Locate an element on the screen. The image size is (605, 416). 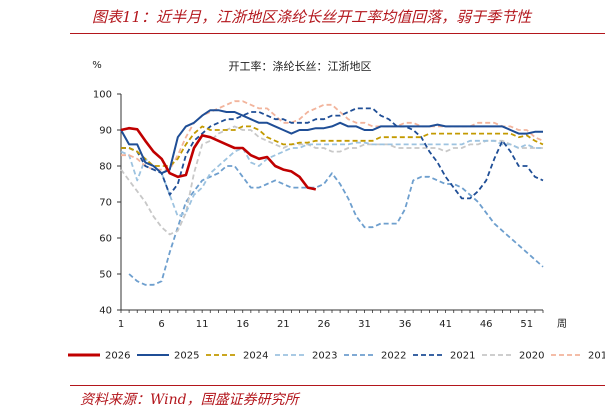
y-tick-label: 100 is located at coordinates (102, 95).